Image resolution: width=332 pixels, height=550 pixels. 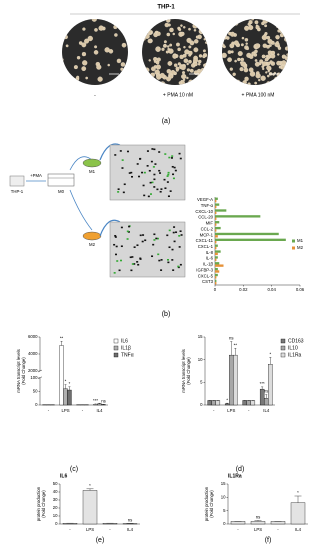 I want to click on condition-label: + PMA 10 nM, so click(x=178, y=95).